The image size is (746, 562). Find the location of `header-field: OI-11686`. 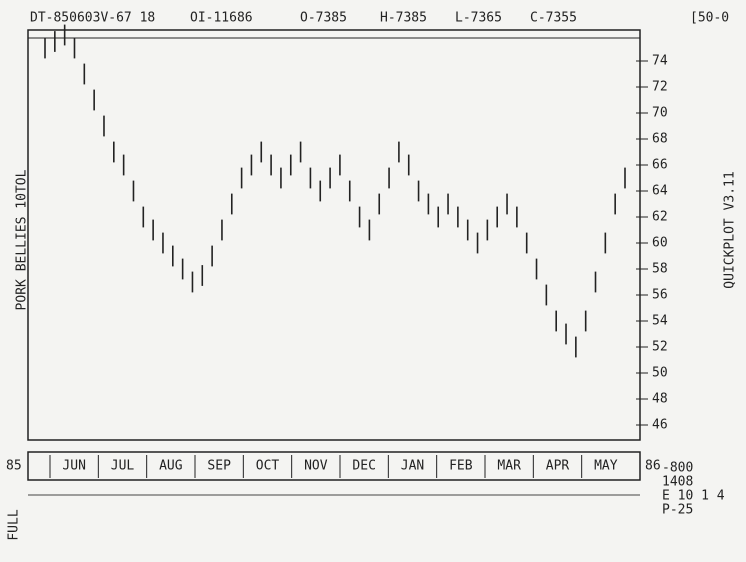

header-field: OI-11686 is located at coordinates (221, 18).